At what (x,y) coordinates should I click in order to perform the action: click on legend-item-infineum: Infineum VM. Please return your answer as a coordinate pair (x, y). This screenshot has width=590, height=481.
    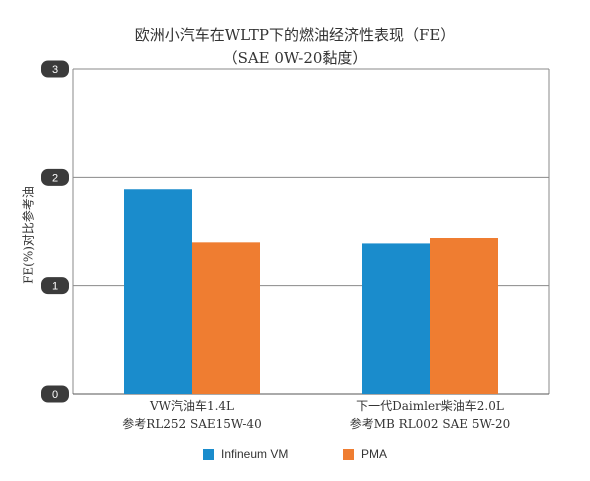
    Looking at the image, I should click on (245, 454).